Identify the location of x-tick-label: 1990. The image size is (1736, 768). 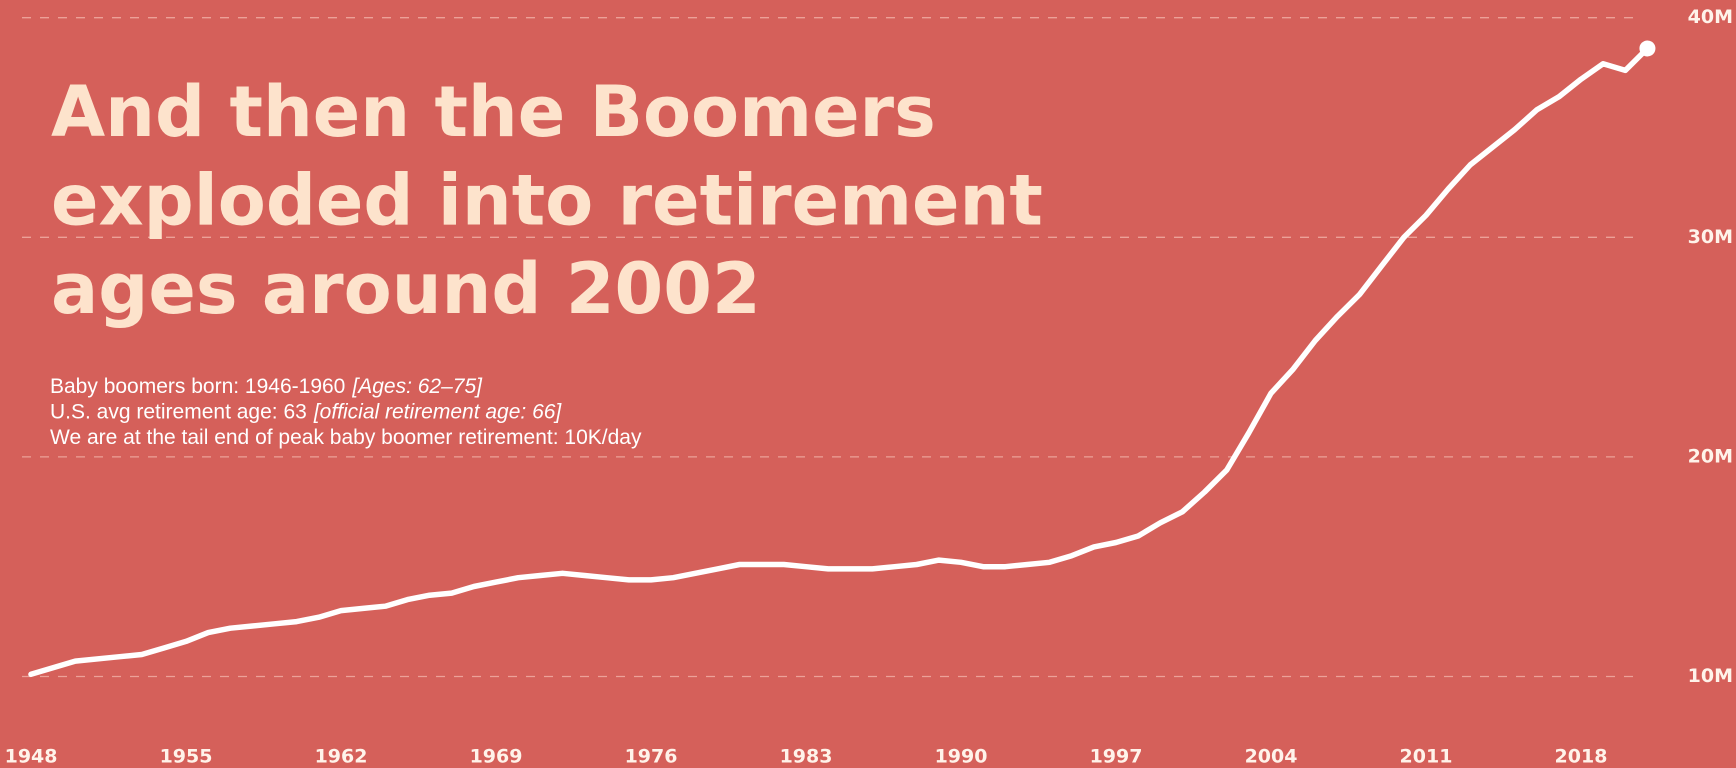
(961, 757).